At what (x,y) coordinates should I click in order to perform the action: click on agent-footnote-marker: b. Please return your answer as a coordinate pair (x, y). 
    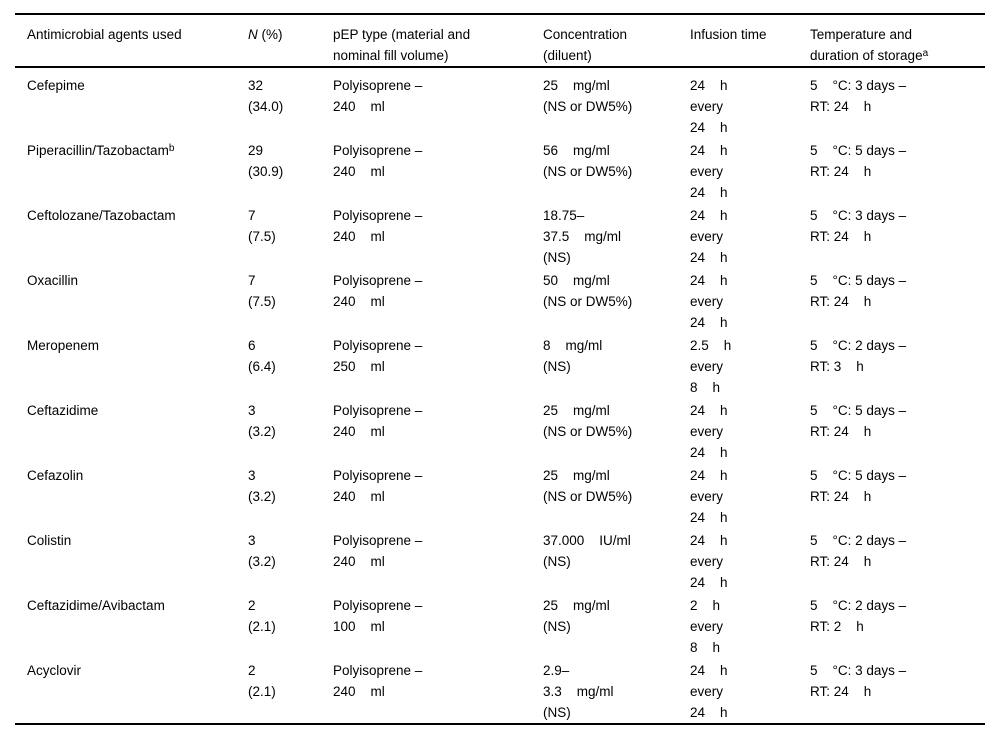
    Looking at the image, I should click on (171, 148).